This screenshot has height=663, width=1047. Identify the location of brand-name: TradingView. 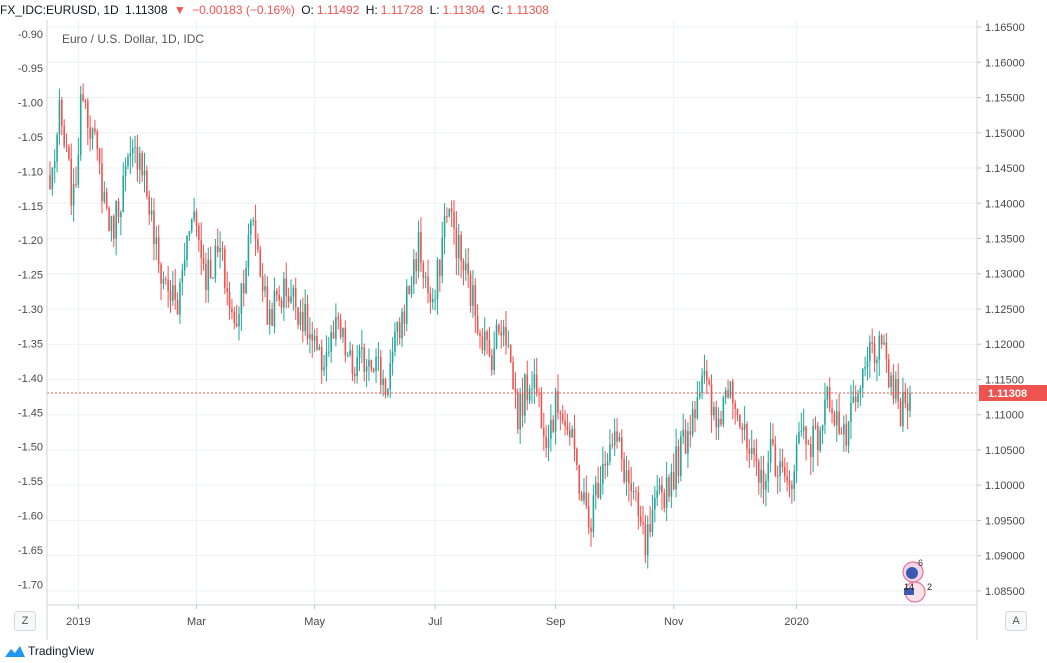
(61, 651).